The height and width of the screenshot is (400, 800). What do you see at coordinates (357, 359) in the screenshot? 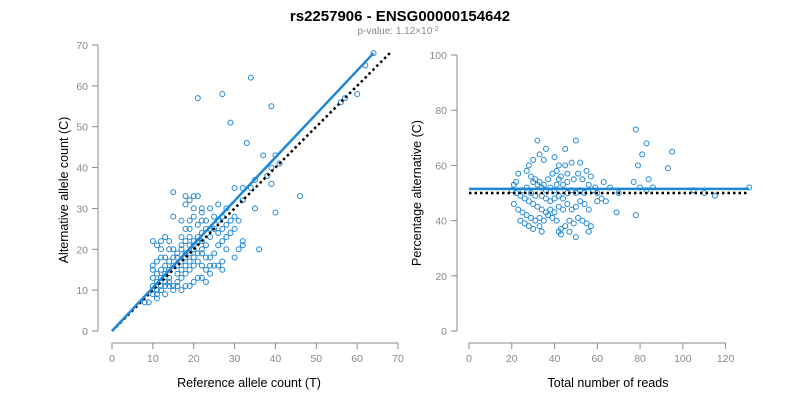
I see `x-tick-label: 60` at bounding box center [357, 359].